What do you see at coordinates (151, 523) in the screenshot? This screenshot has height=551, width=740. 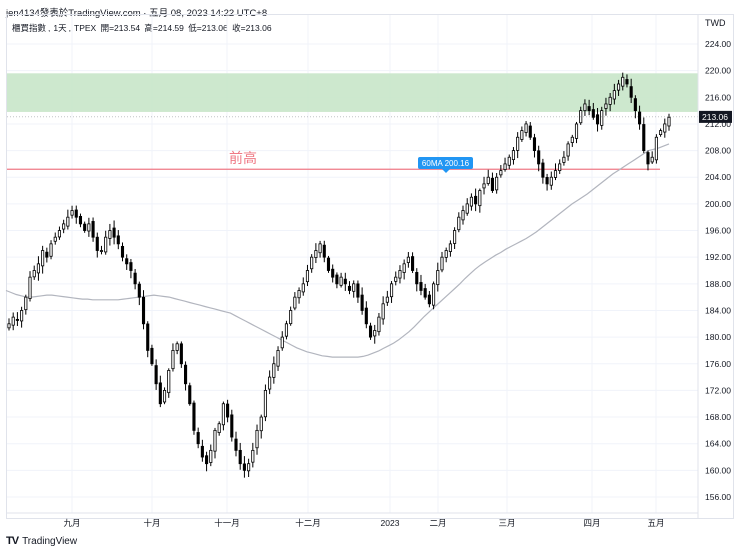 I see `x-tick-label: 十月` at bounding box center [151, 523].